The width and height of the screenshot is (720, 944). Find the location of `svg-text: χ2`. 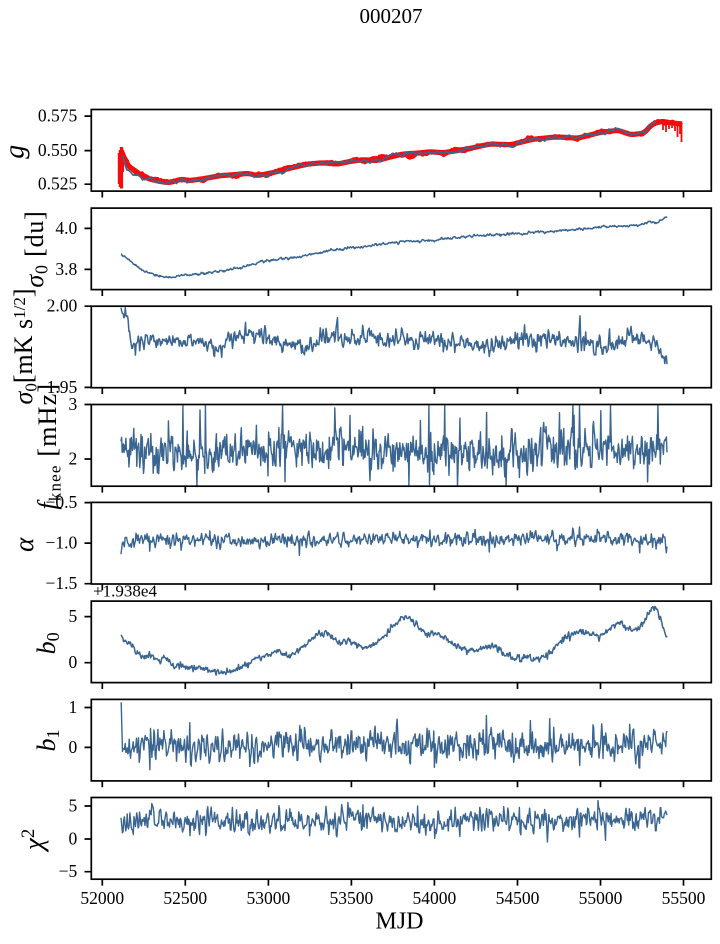

svg-text: χ2 is located at coordinates (33, 841).